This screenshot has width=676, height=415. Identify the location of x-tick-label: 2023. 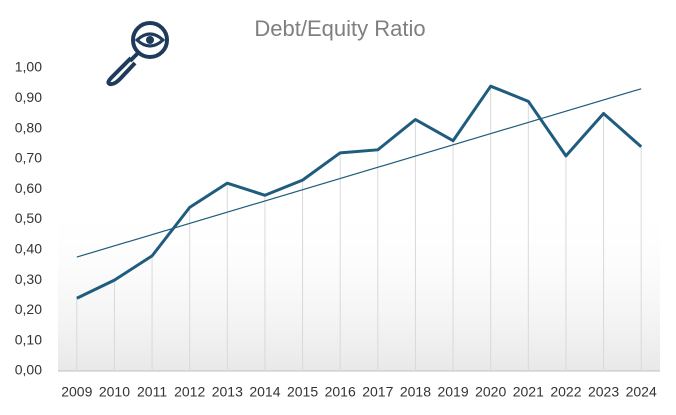
(603, 392).